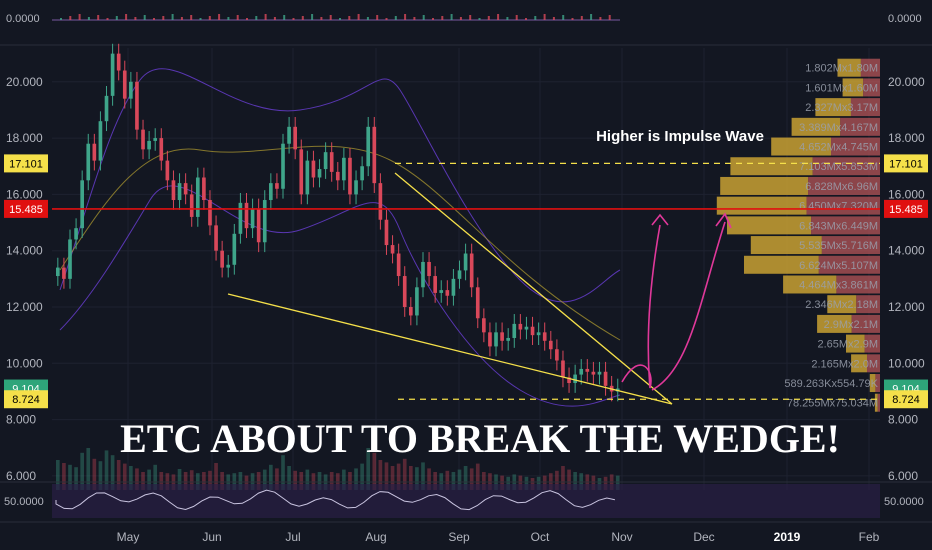 This screenshot has width=932, height=550. What do you see at coordinates (906, 363) in the screenshot?
I see `y-tick-label-right: 10.000` at bounding box center [906, 363].